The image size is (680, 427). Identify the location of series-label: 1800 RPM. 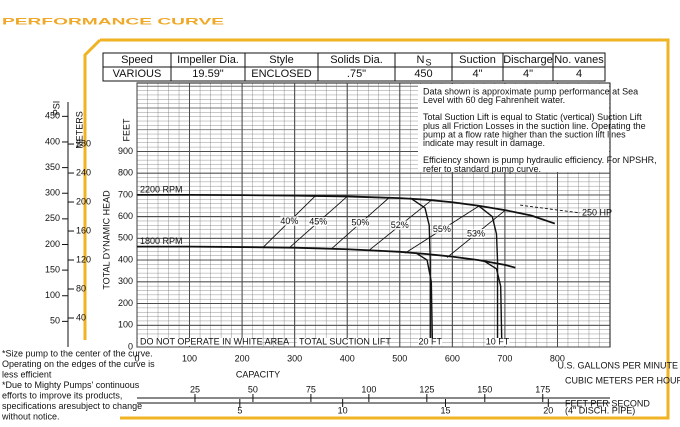
(161, 241).